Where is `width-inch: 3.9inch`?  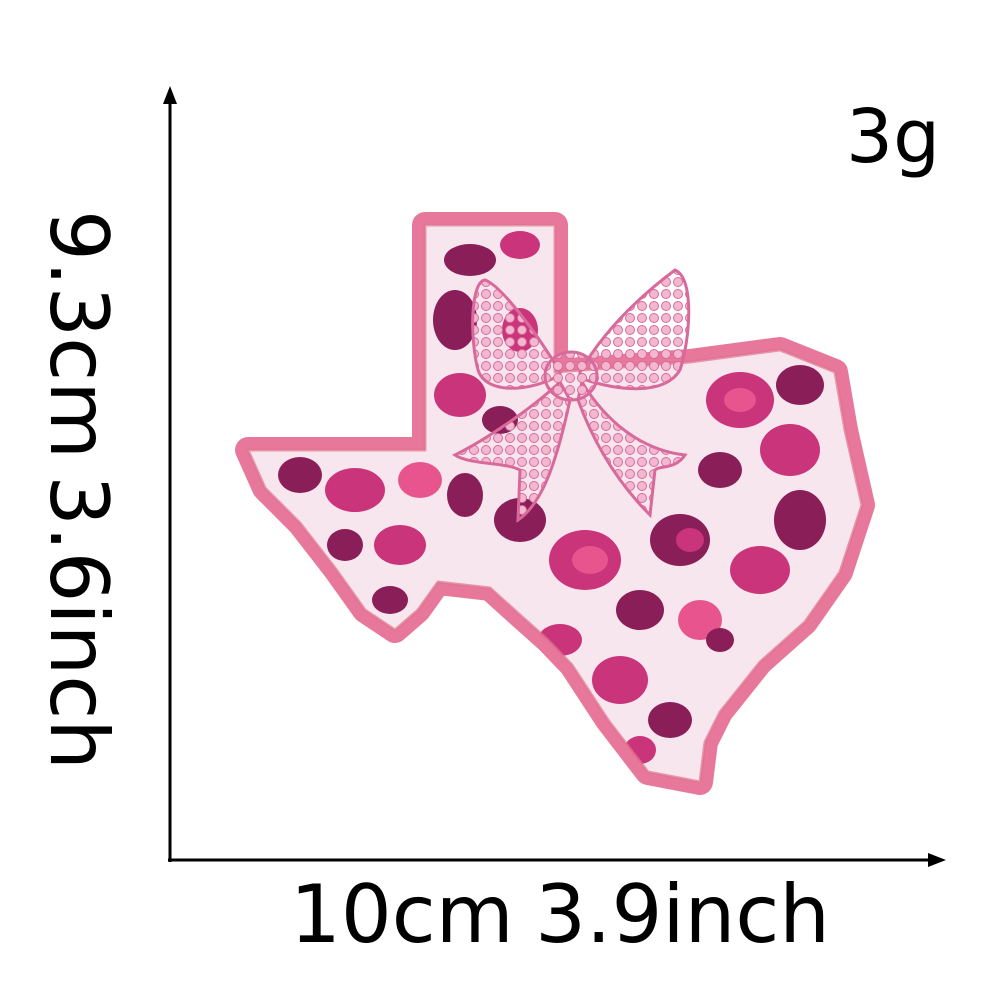 width-inch: 3.9inch is located at coordinates (682, 914).